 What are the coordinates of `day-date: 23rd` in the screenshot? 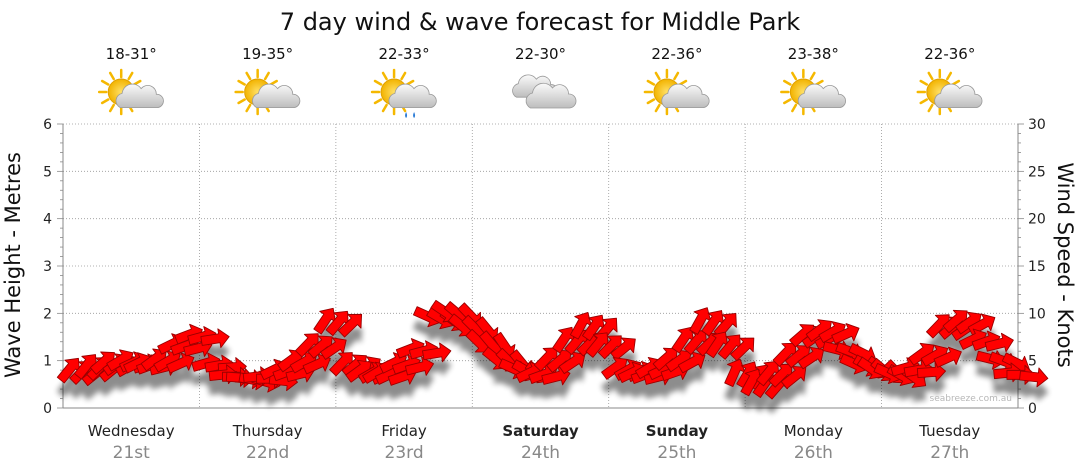 It's located at (404, 453).